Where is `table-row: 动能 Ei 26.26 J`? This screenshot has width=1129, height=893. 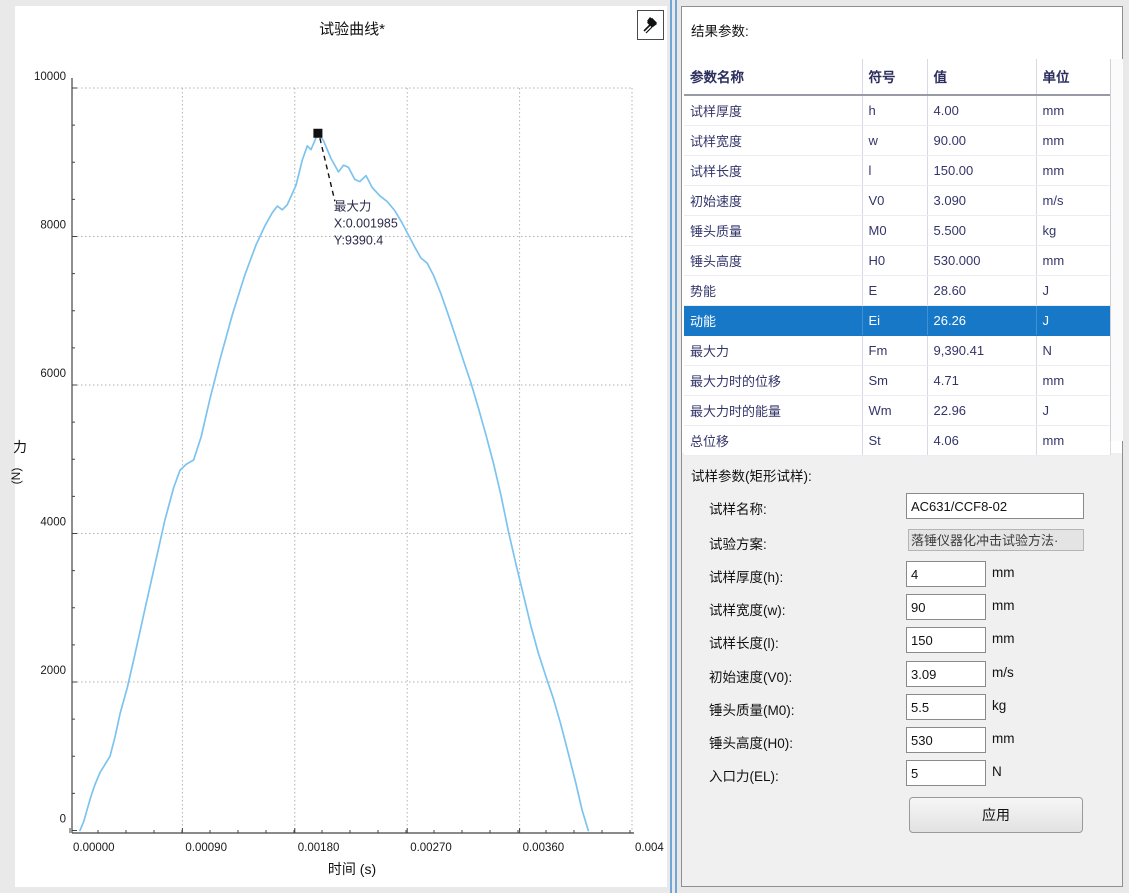
table-row: 动能 Ei 26.26 J is located at coordinates (897, 320).